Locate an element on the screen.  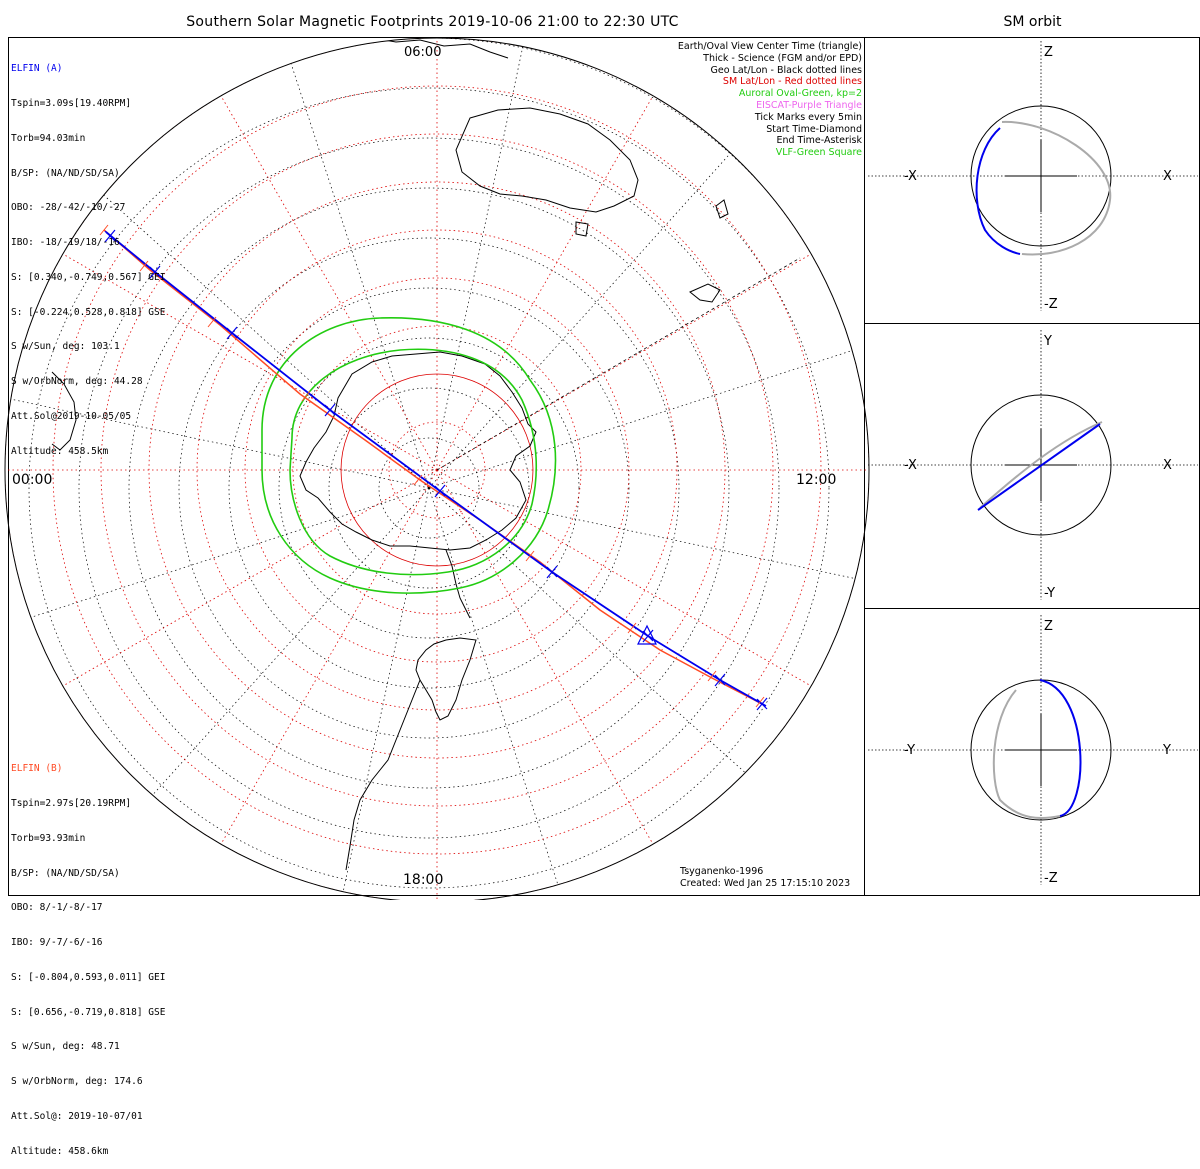
elfin-b-line: S w/Sun, deg: 48.71 is located at coordinates (65, 1047).